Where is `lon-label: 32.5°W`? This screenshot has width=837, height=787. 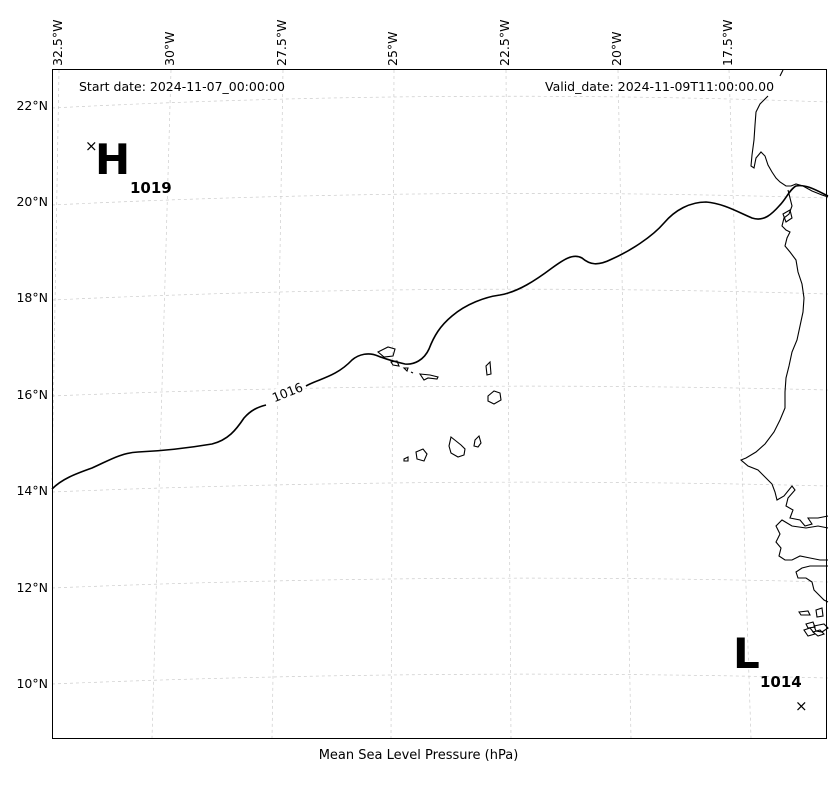
lon-label: 32.5°W is located at coordinates (57, 42).